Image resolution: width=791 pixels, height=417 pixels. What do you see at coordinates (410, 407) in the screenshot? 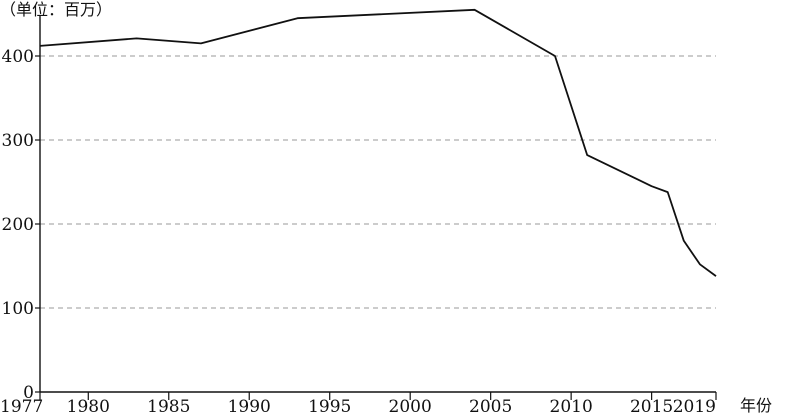
I see `x-tick-label: 2000` at bounding box center [410, 407].